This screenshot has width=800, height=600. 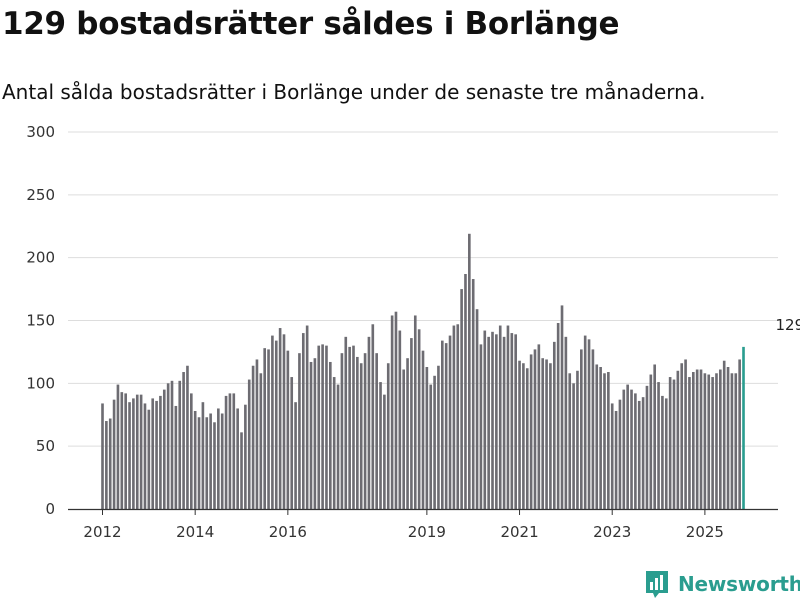 What do you see at coordinates (311, 24) in the screenshot?
I see `chart-title: 129 bostadsrätter såldes i Borlänge` at bounding box center [311, 24].